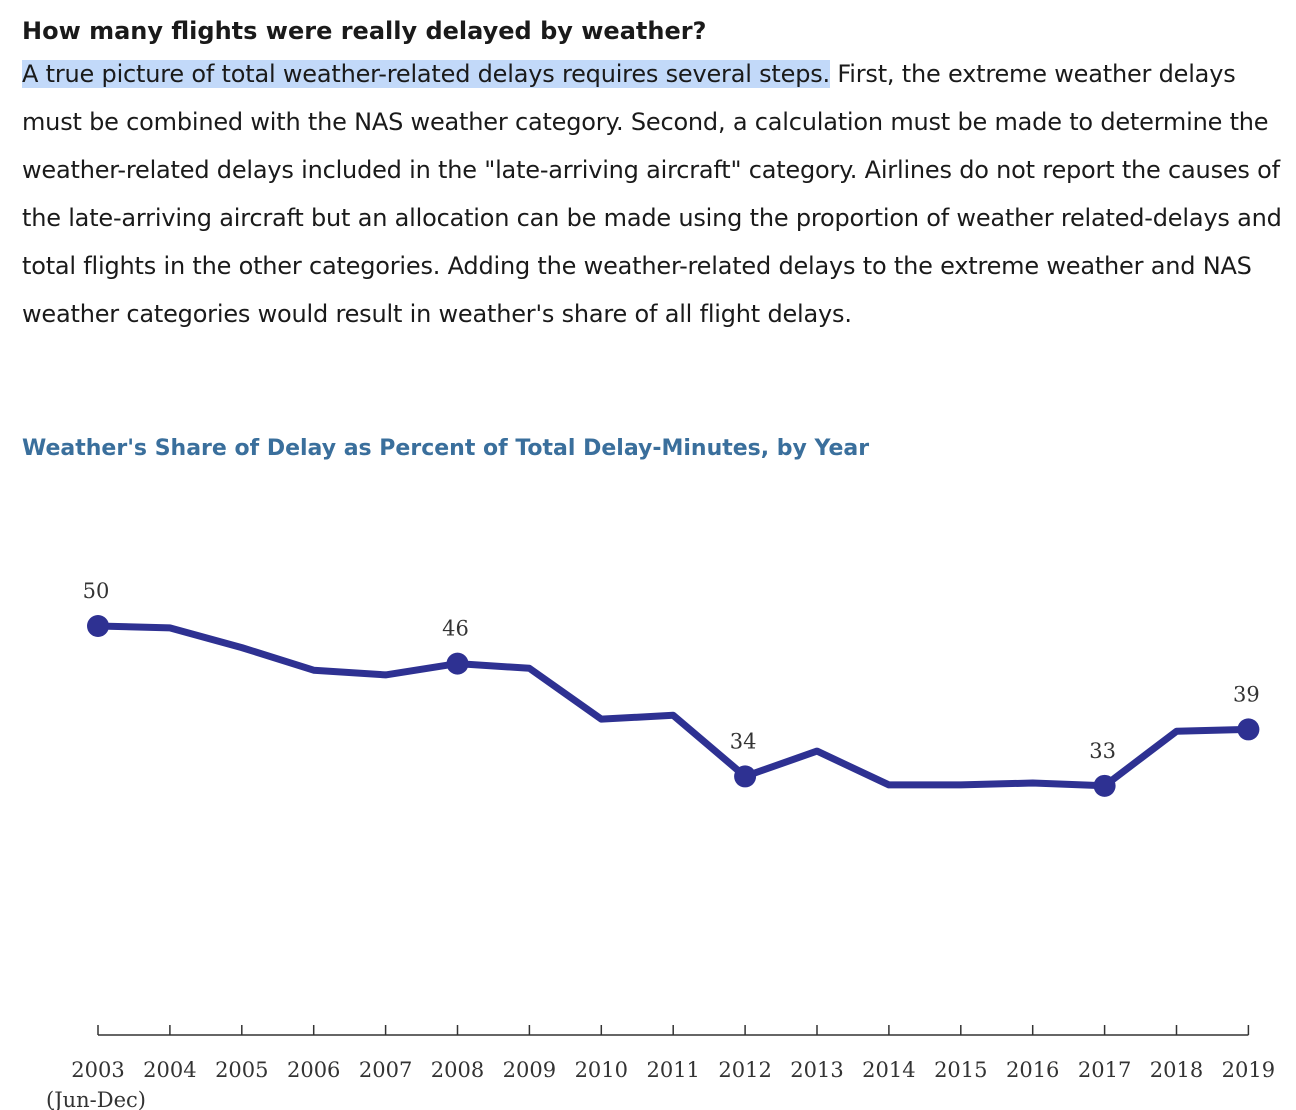 The height and width of the screenshot is (1110, 1296). I want to click on x-tick-label-2015: 2015, so click(960, 1070).